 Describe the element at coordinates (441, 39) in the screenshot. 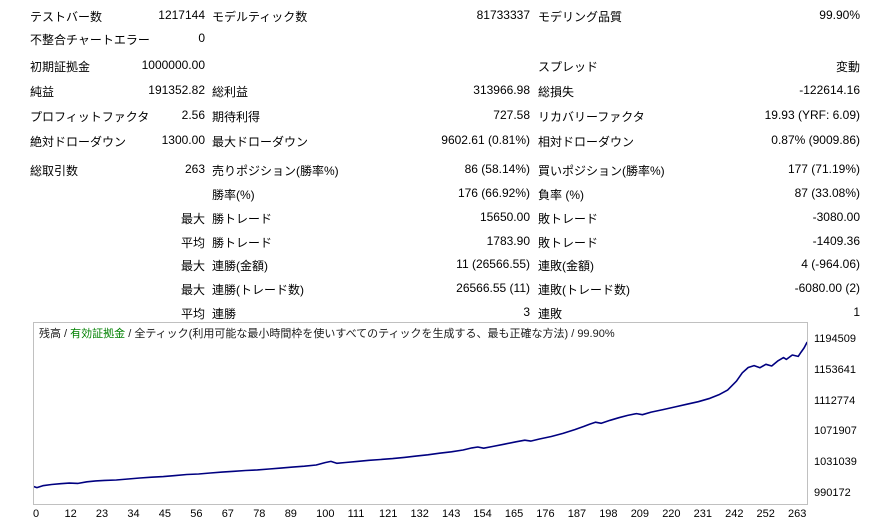

I see `report-row: 不整合チャートエラー 0` at that location.